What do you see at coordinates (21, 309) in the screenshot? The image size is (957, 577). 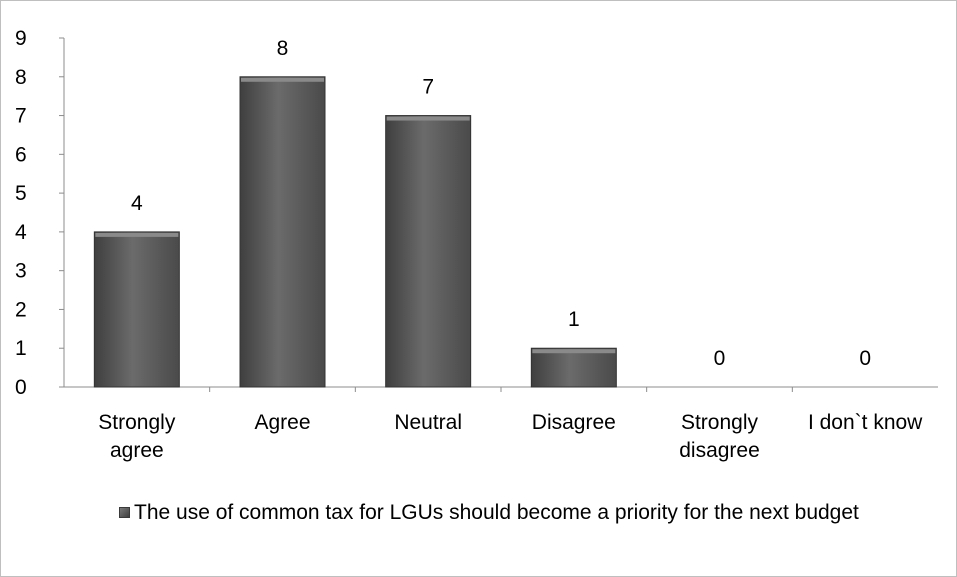 I see `y-tick-label: 2` at bounding box center [21, 309].